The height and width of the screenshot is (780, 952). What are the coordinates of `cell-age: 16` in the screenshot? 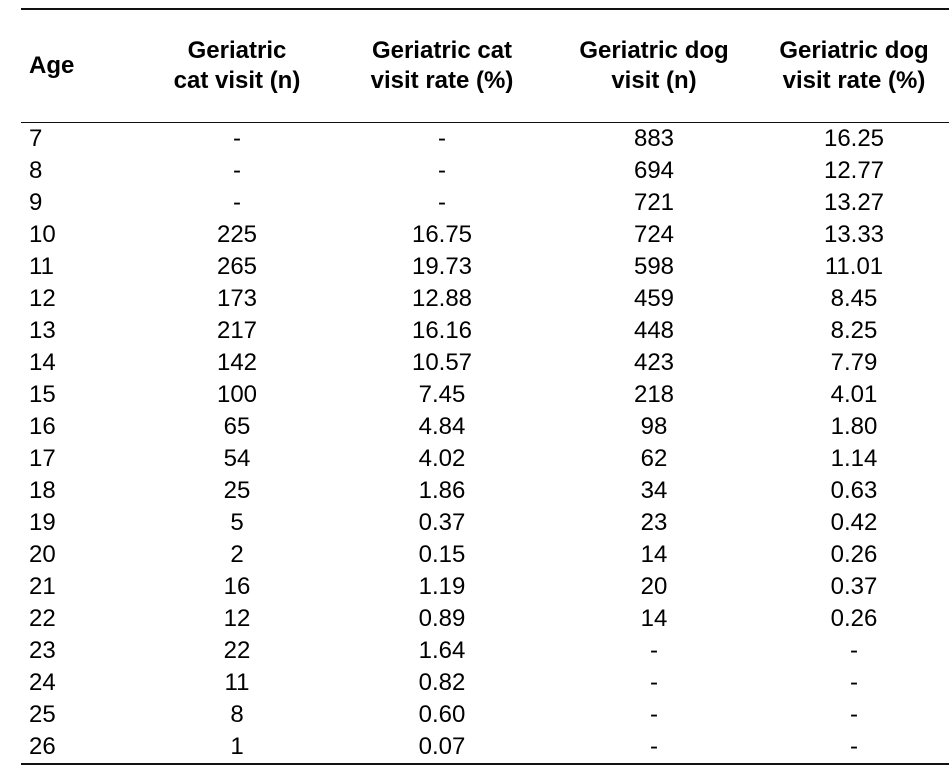 It's located at (42, 426).